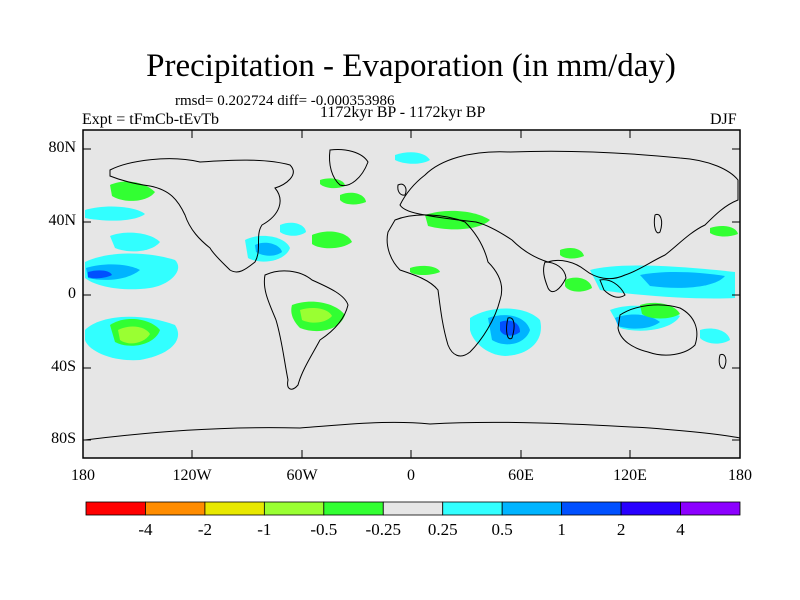 The width and height of the screenshot is (800, 600). What do you see at coordinates (612, 288) in the screenshot?
I see `southeast-asia-outline` at bounding box center [612, 288].